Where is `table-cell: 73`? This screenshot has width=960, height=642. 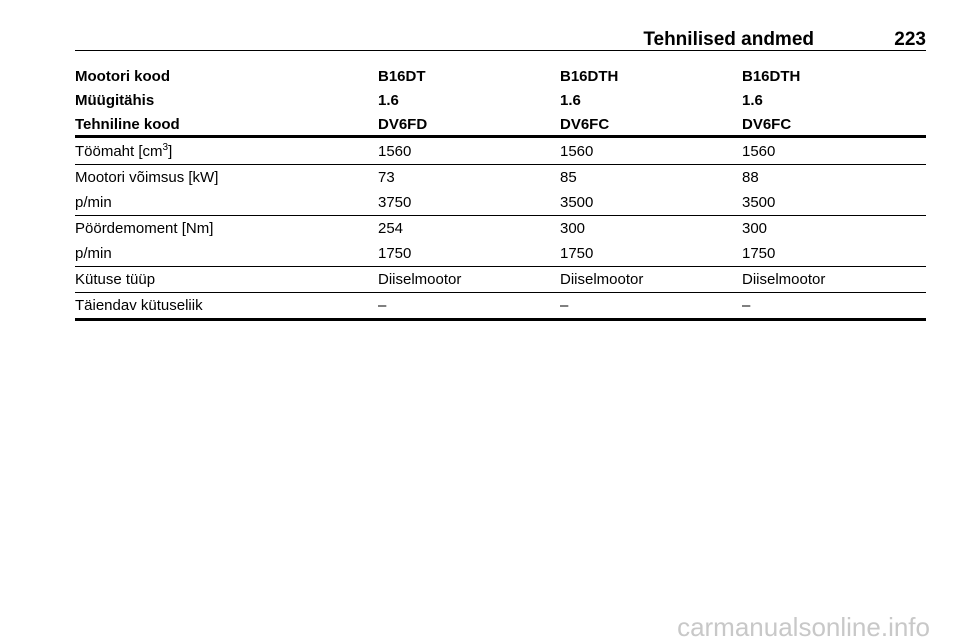 table-cell: 73 is located at coordinates (386, 177).